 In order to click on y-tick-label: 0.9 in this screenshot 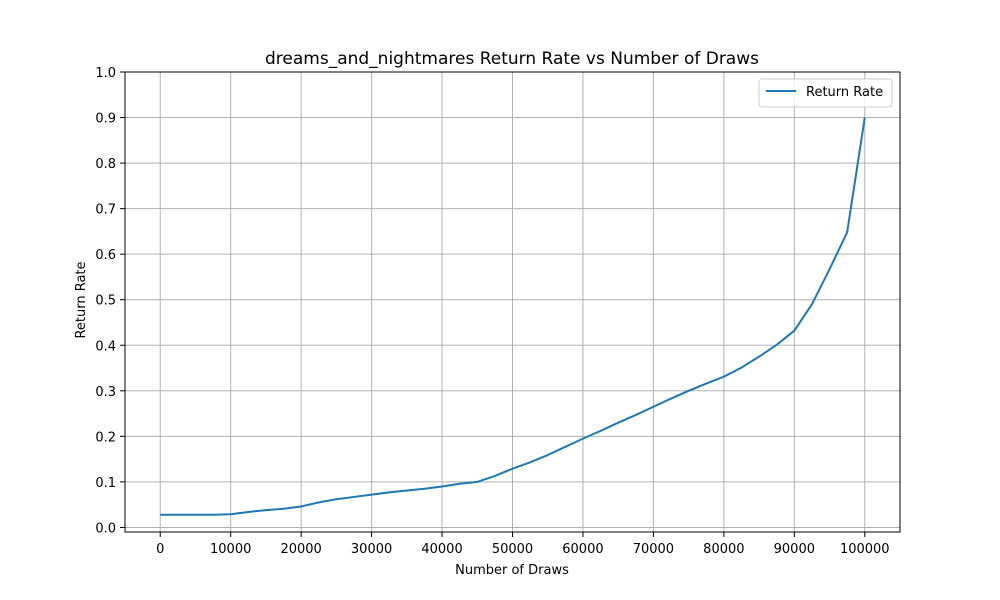, I will do `click(105, 119)`.